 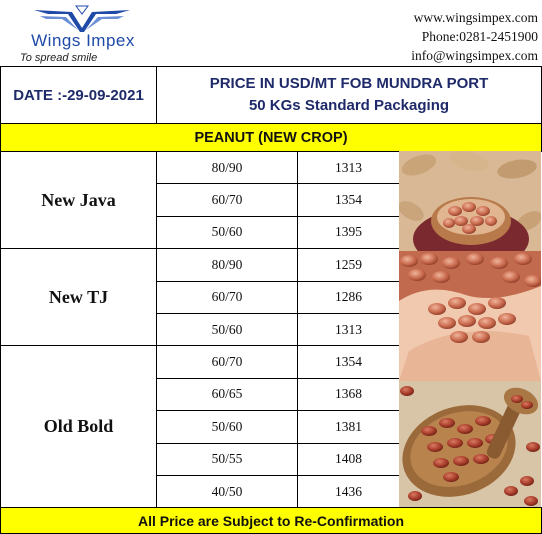 What do you see at coordinates (83, 40) in the screenshot?
I see `company-name: Wings Impex` at bounding box center [83, 40].